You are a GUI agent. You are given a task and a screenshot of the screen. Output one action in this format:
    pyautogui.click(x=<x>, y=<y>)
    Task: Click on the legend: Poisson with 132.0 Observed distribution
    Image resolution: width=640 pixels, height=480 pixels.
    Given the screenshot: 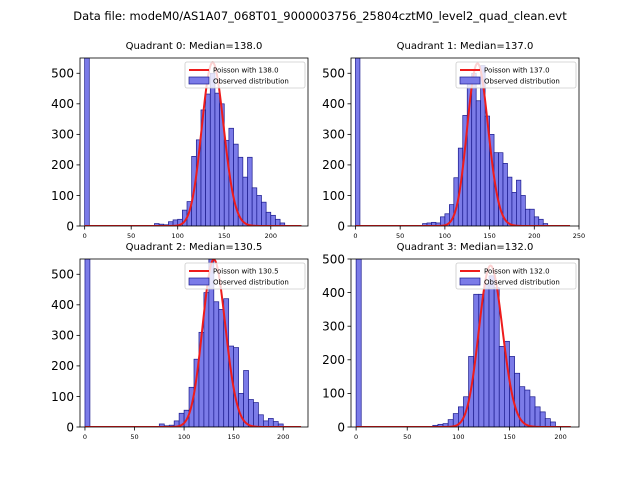 What is the action you would take?
    pyautogui.click(x=516, y=276)
    